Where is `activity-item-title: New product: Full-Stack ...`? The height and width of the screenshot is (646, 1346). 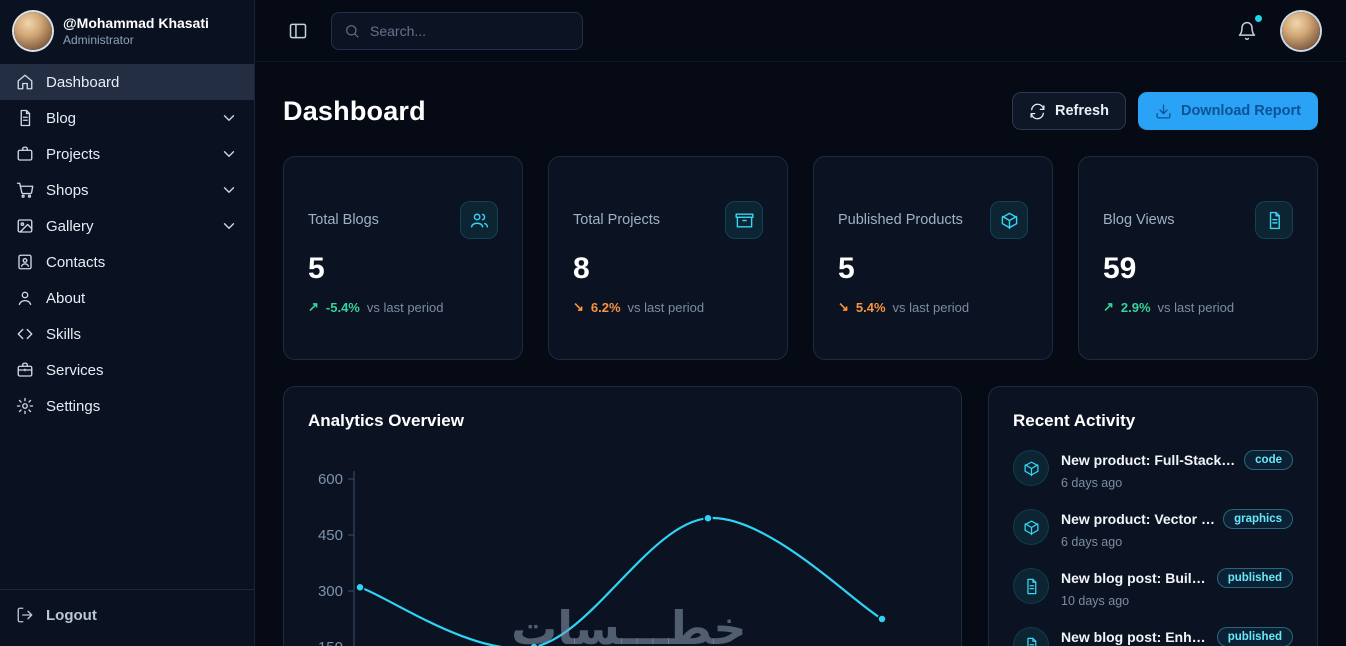
activity-item-title: New product: Full-Stack ... is located at coordinates (1149, 460).